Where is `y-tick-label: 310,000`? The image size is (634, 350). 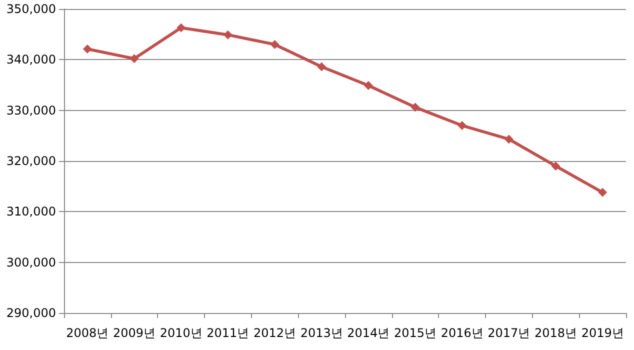 y-tick-label: 310,000 is located at coordinates (31, 211).